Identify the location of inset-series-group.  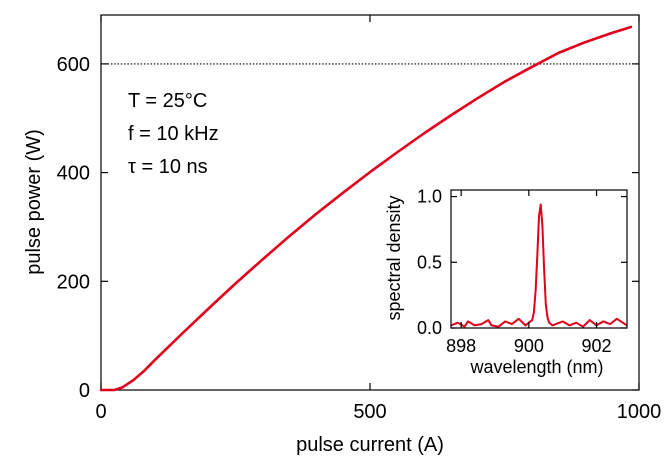
(539, 265).